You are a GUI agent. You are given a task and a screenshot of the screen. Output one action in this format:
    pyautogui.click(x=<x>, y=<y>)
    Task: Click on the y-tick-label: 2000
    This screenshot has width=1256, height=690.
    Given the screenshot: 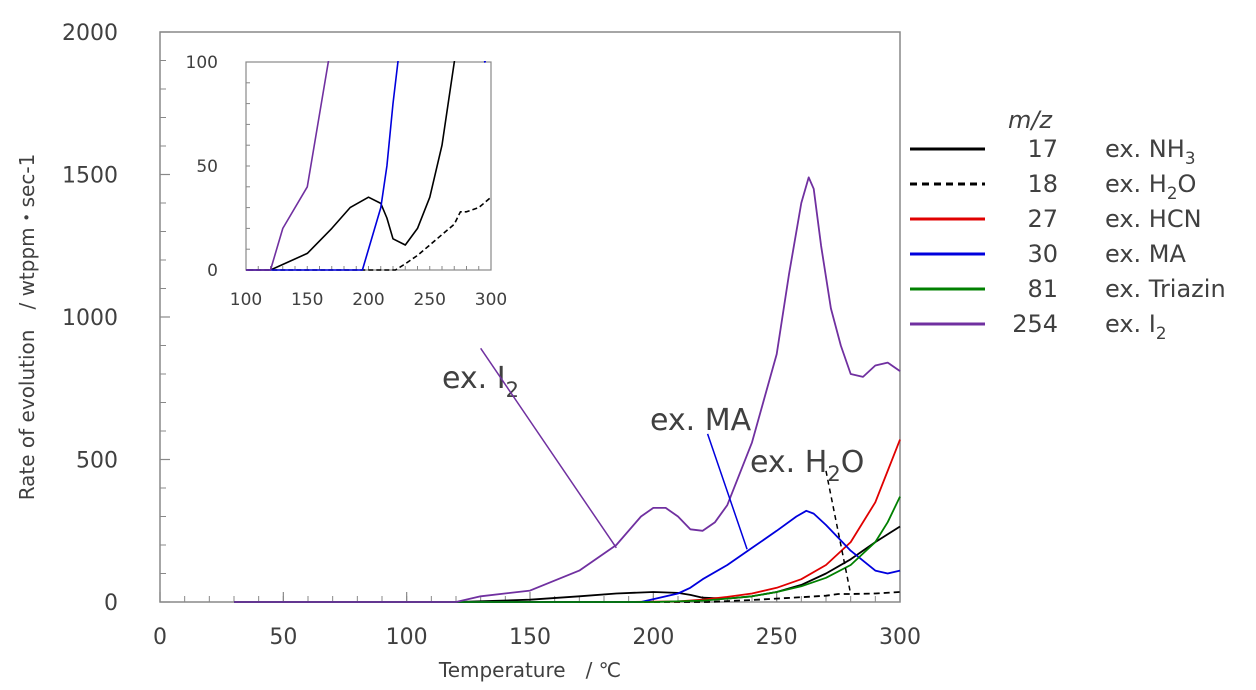 What is the action you would take?
    pyautogui.click(x=90, y=33)
    